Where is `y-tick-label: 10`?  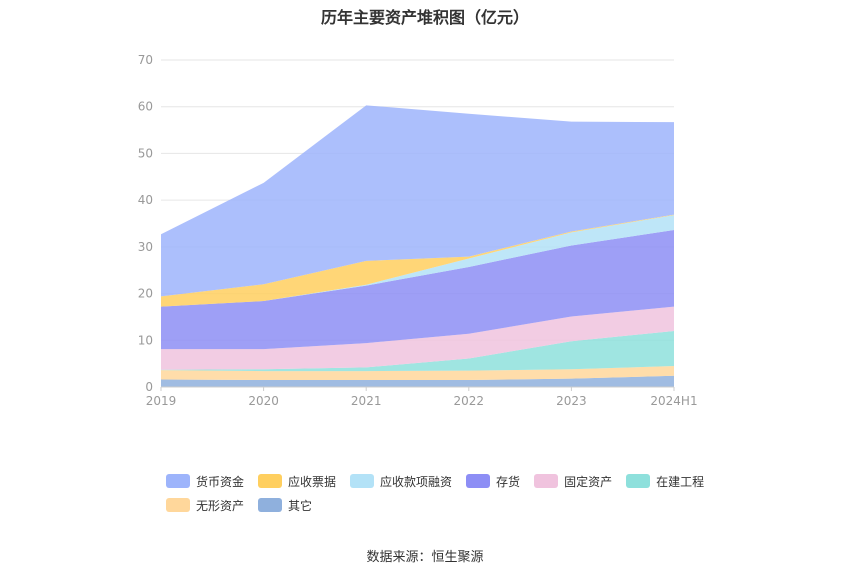
y-tick-label: 10 is located at coordinates (145, 340).